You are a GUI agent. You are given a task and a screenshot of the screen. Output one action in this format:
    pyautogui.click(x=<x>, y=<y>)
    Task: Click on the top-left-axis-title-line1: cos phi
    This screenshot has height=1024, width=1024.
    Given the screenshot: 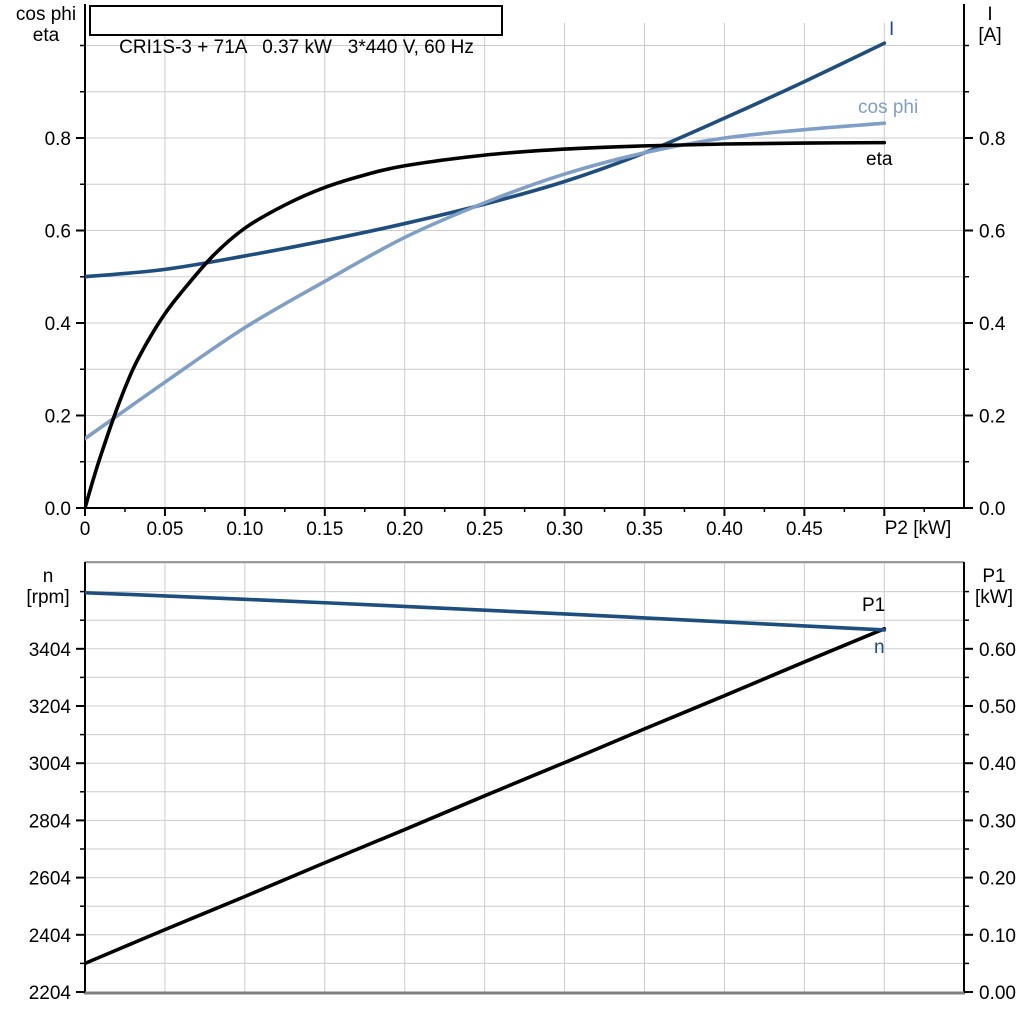 What is the action you would take?
    pyautogui.click(x=46, y=14)
    